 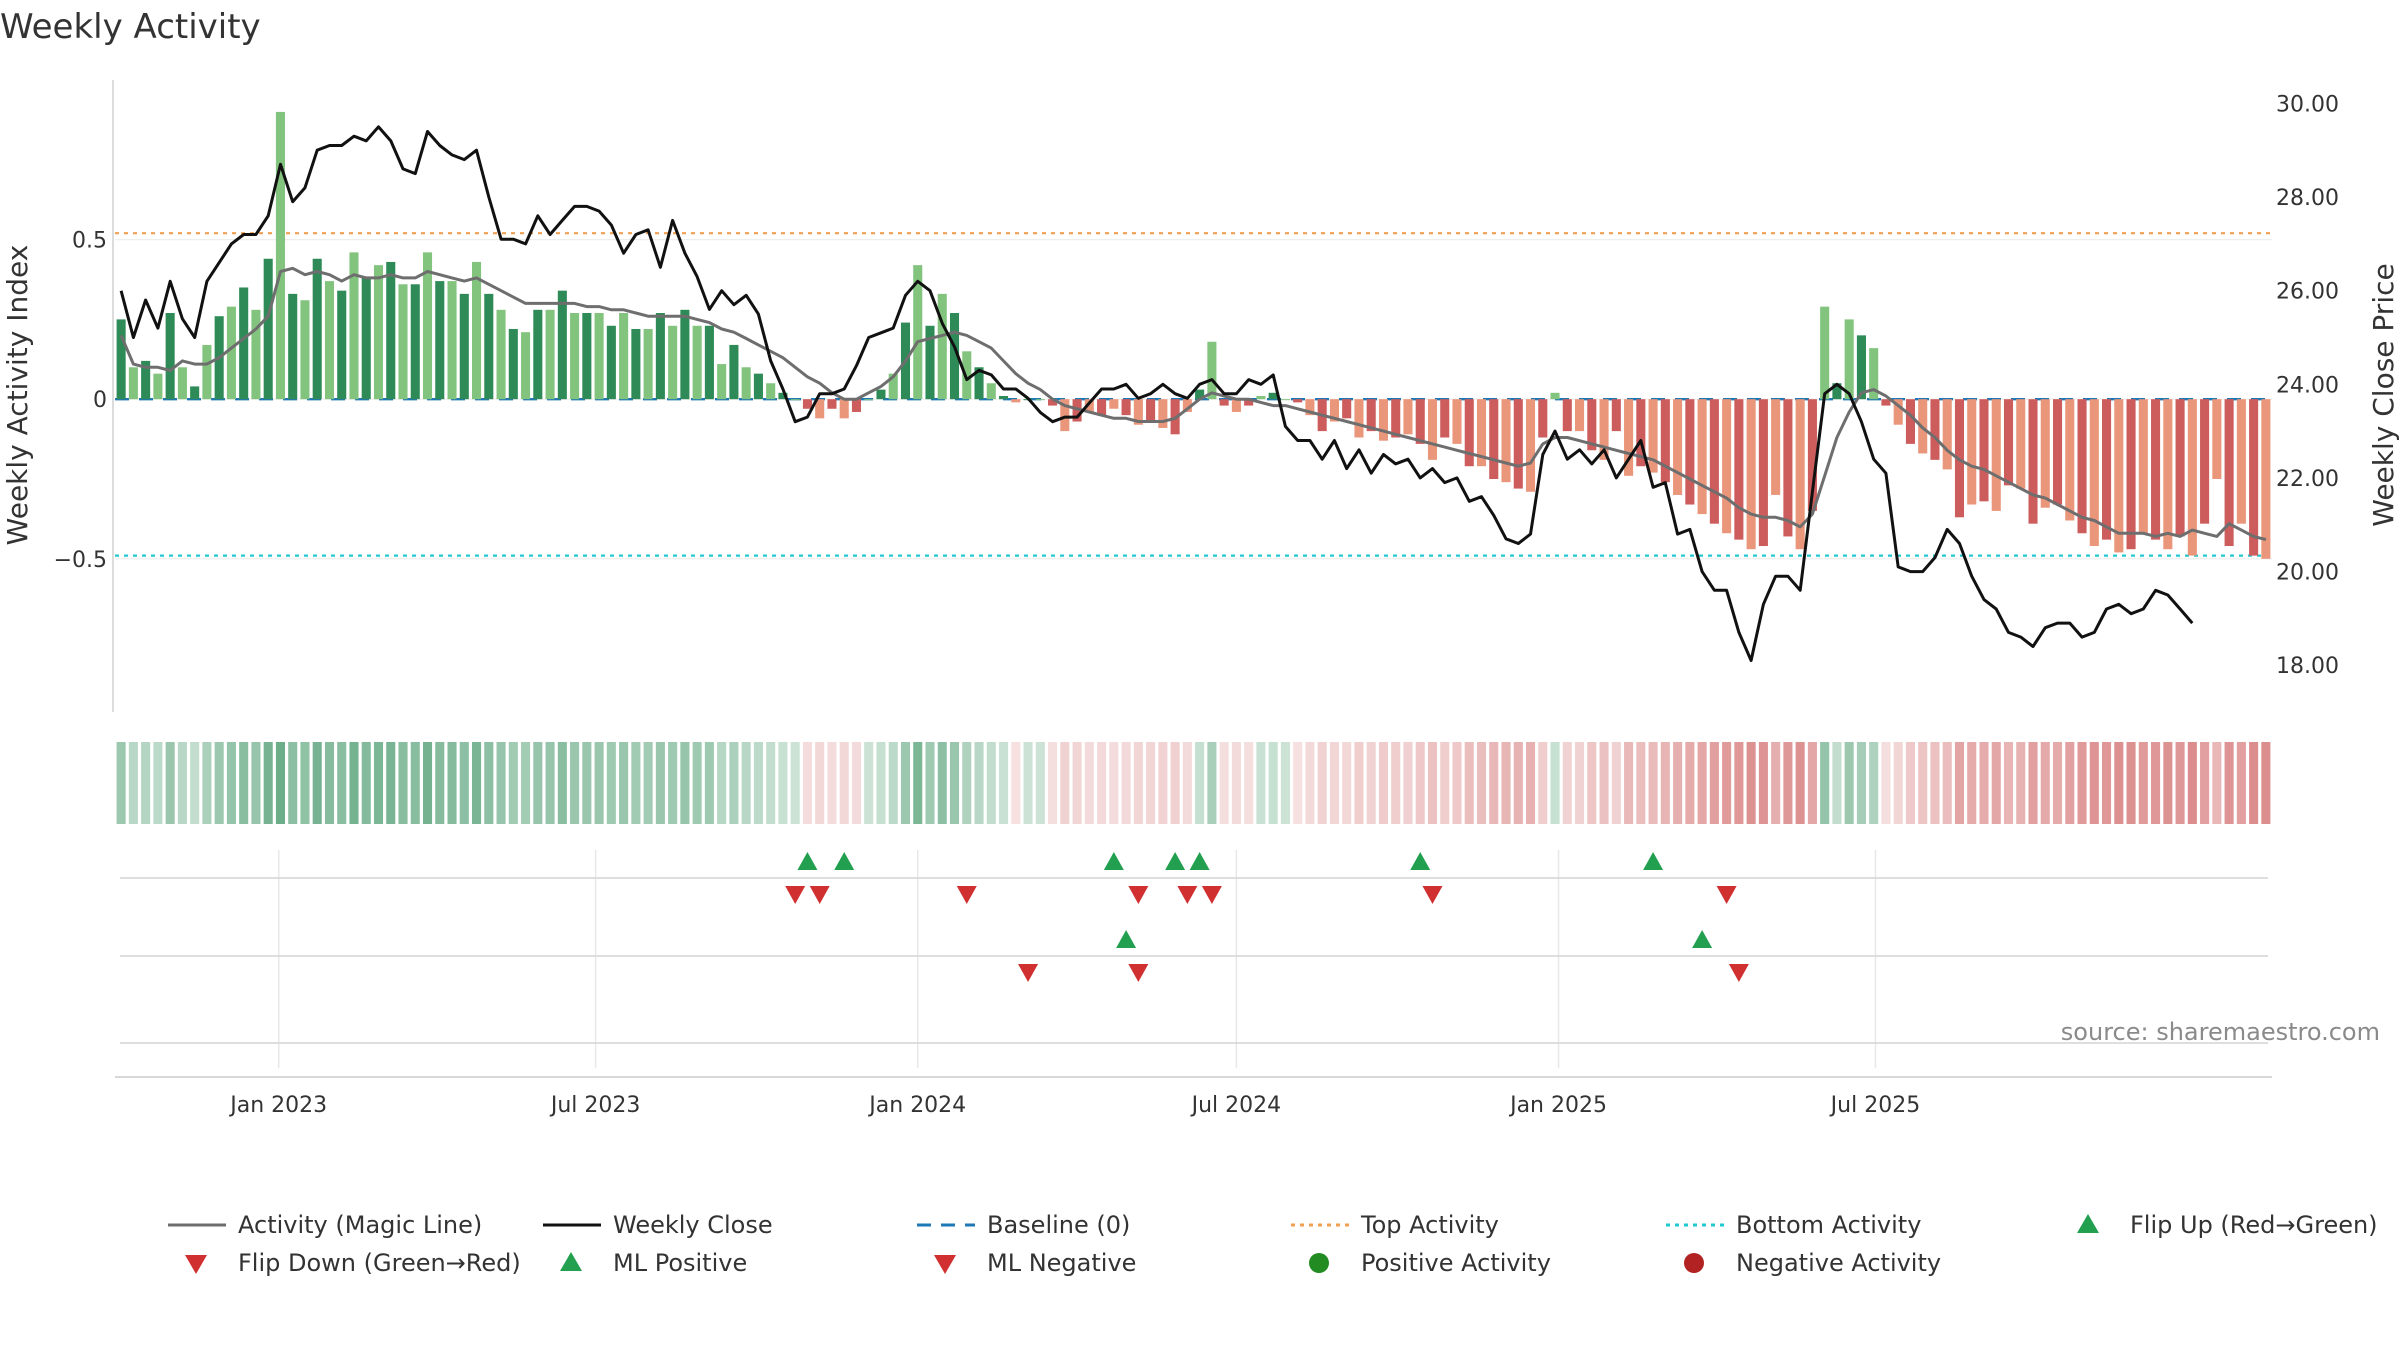 What do you see at coordinates (2383, 394) in the screenshot?
I see `right-axis-label: Weekly Close Price` at bounding box center [2383, 394].